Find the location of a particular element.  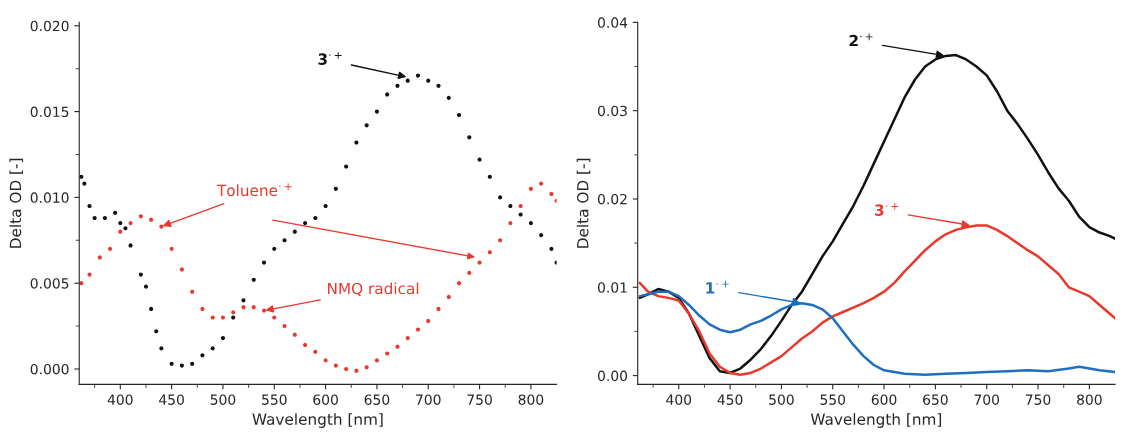

y-tick-label: 0.000 is located at coordinates (49, 369).